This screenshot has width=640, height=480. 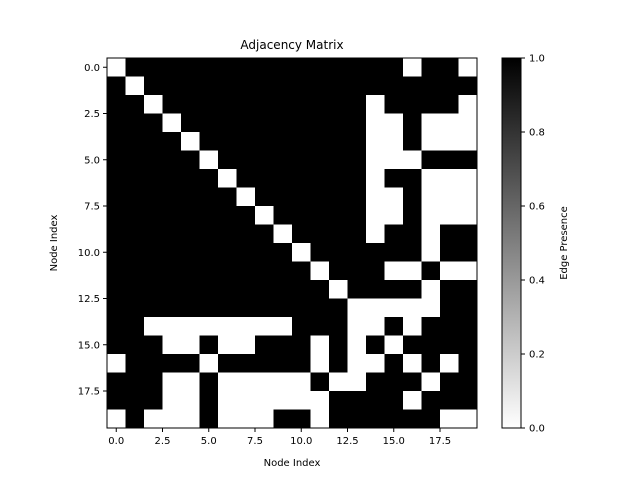 I want to click on y-tick-label: 17.5, so click(x=89, y=392).